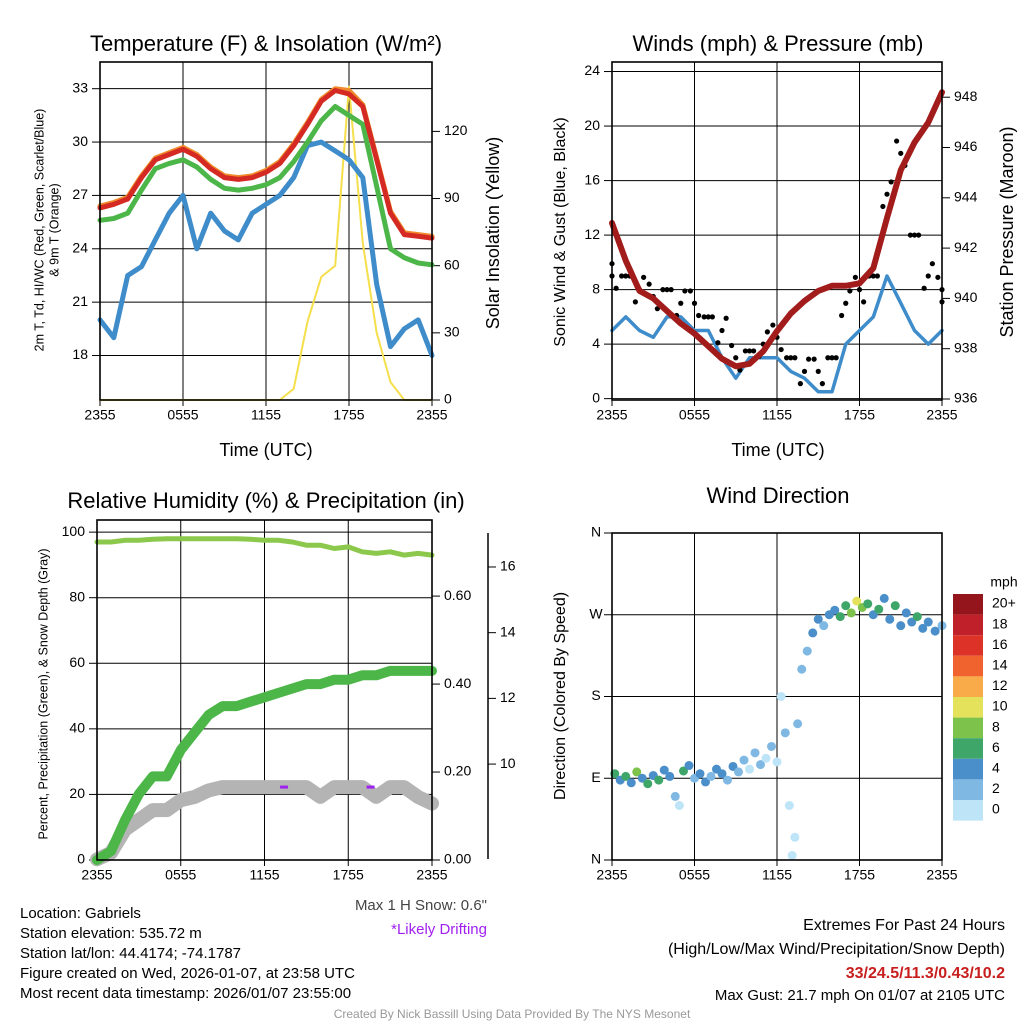  What do you see at coordinates (1000, 706) in the screenshot?
I see `colorbar-label: 10` at bounding box center [1000, 706].